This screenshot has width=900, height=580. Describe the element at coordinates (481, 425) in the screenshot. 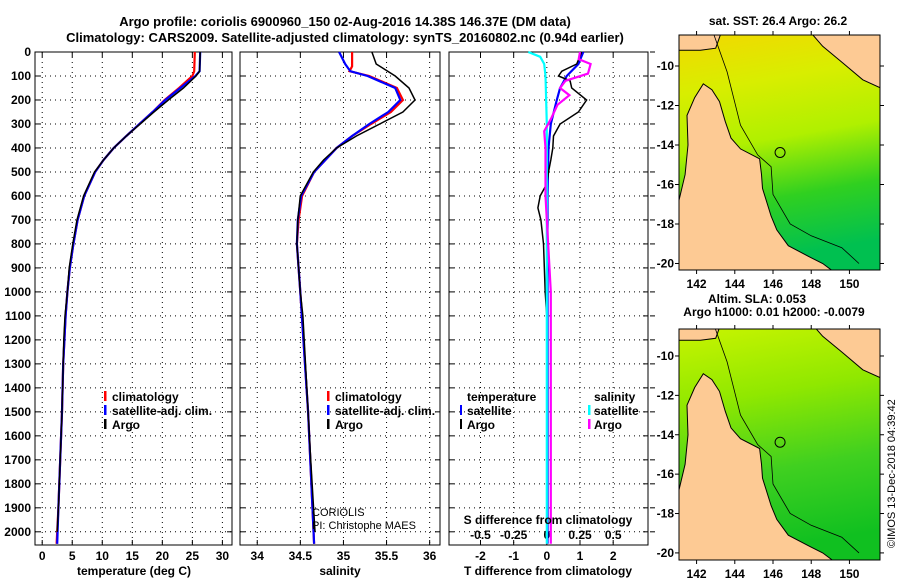

I see `legend-label-t-argo: Argo` at that location.